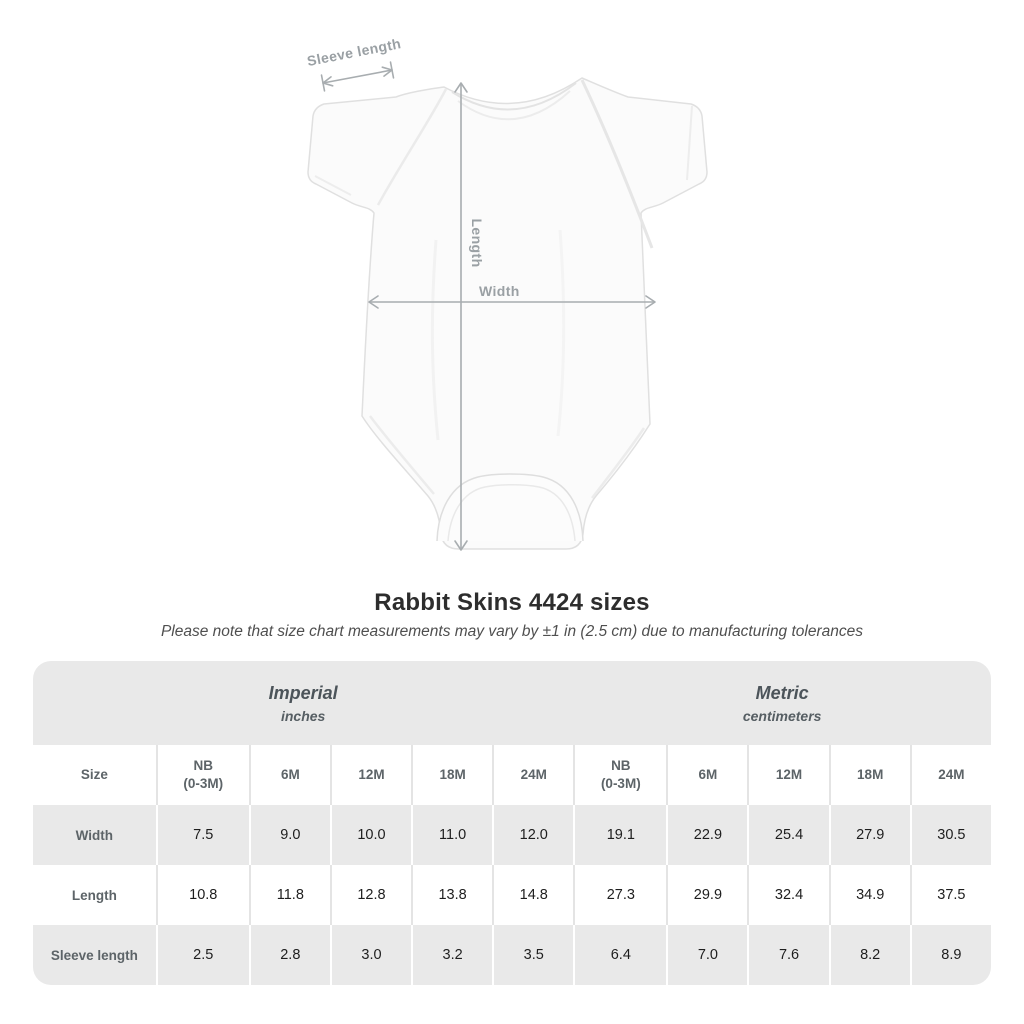 This screenshot has width=1024, height=1024. What do you see at coordinates (477, 242) in the screenshot?
I see `length-label: Length` at bounding box center [477, 242].